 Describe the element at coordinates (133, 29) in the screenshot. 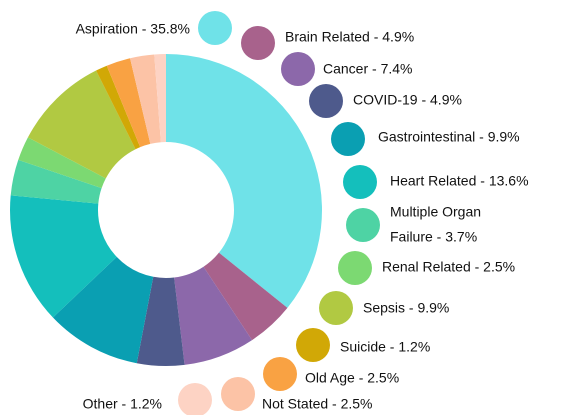

I see `legend-label: Aspiration - 35.8%` at that location.